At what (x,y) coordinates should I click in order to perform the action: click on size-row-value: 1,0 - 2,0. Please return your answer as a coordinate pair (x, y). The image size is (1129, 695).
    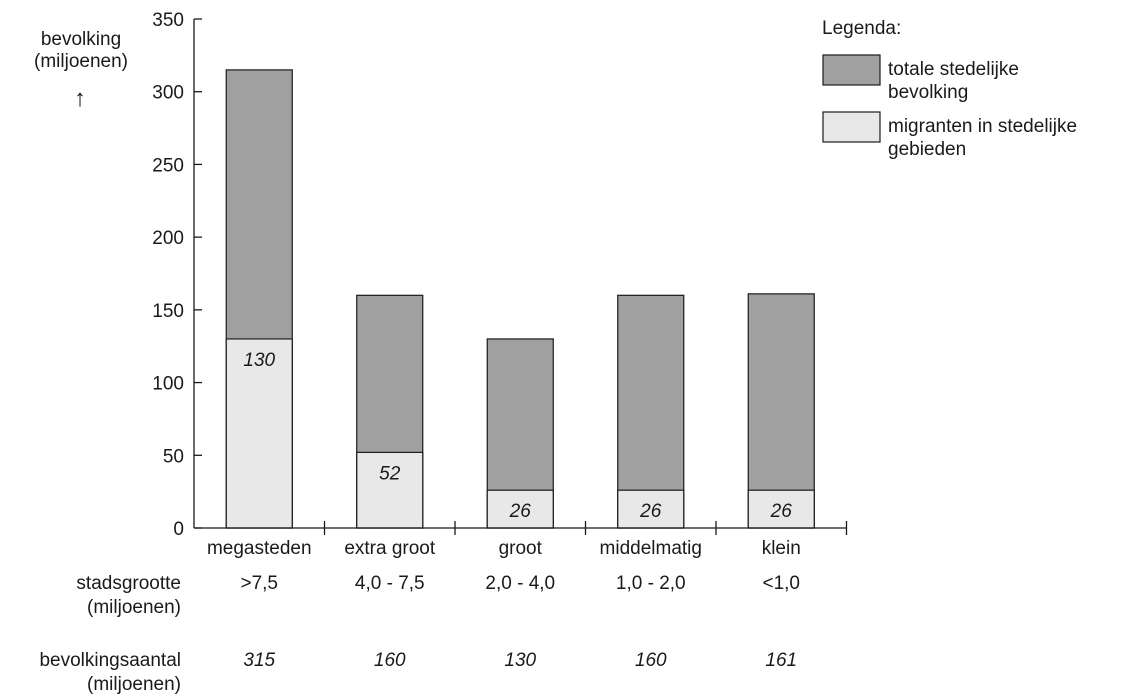
    Looking at the image, I should click on (651, 583).